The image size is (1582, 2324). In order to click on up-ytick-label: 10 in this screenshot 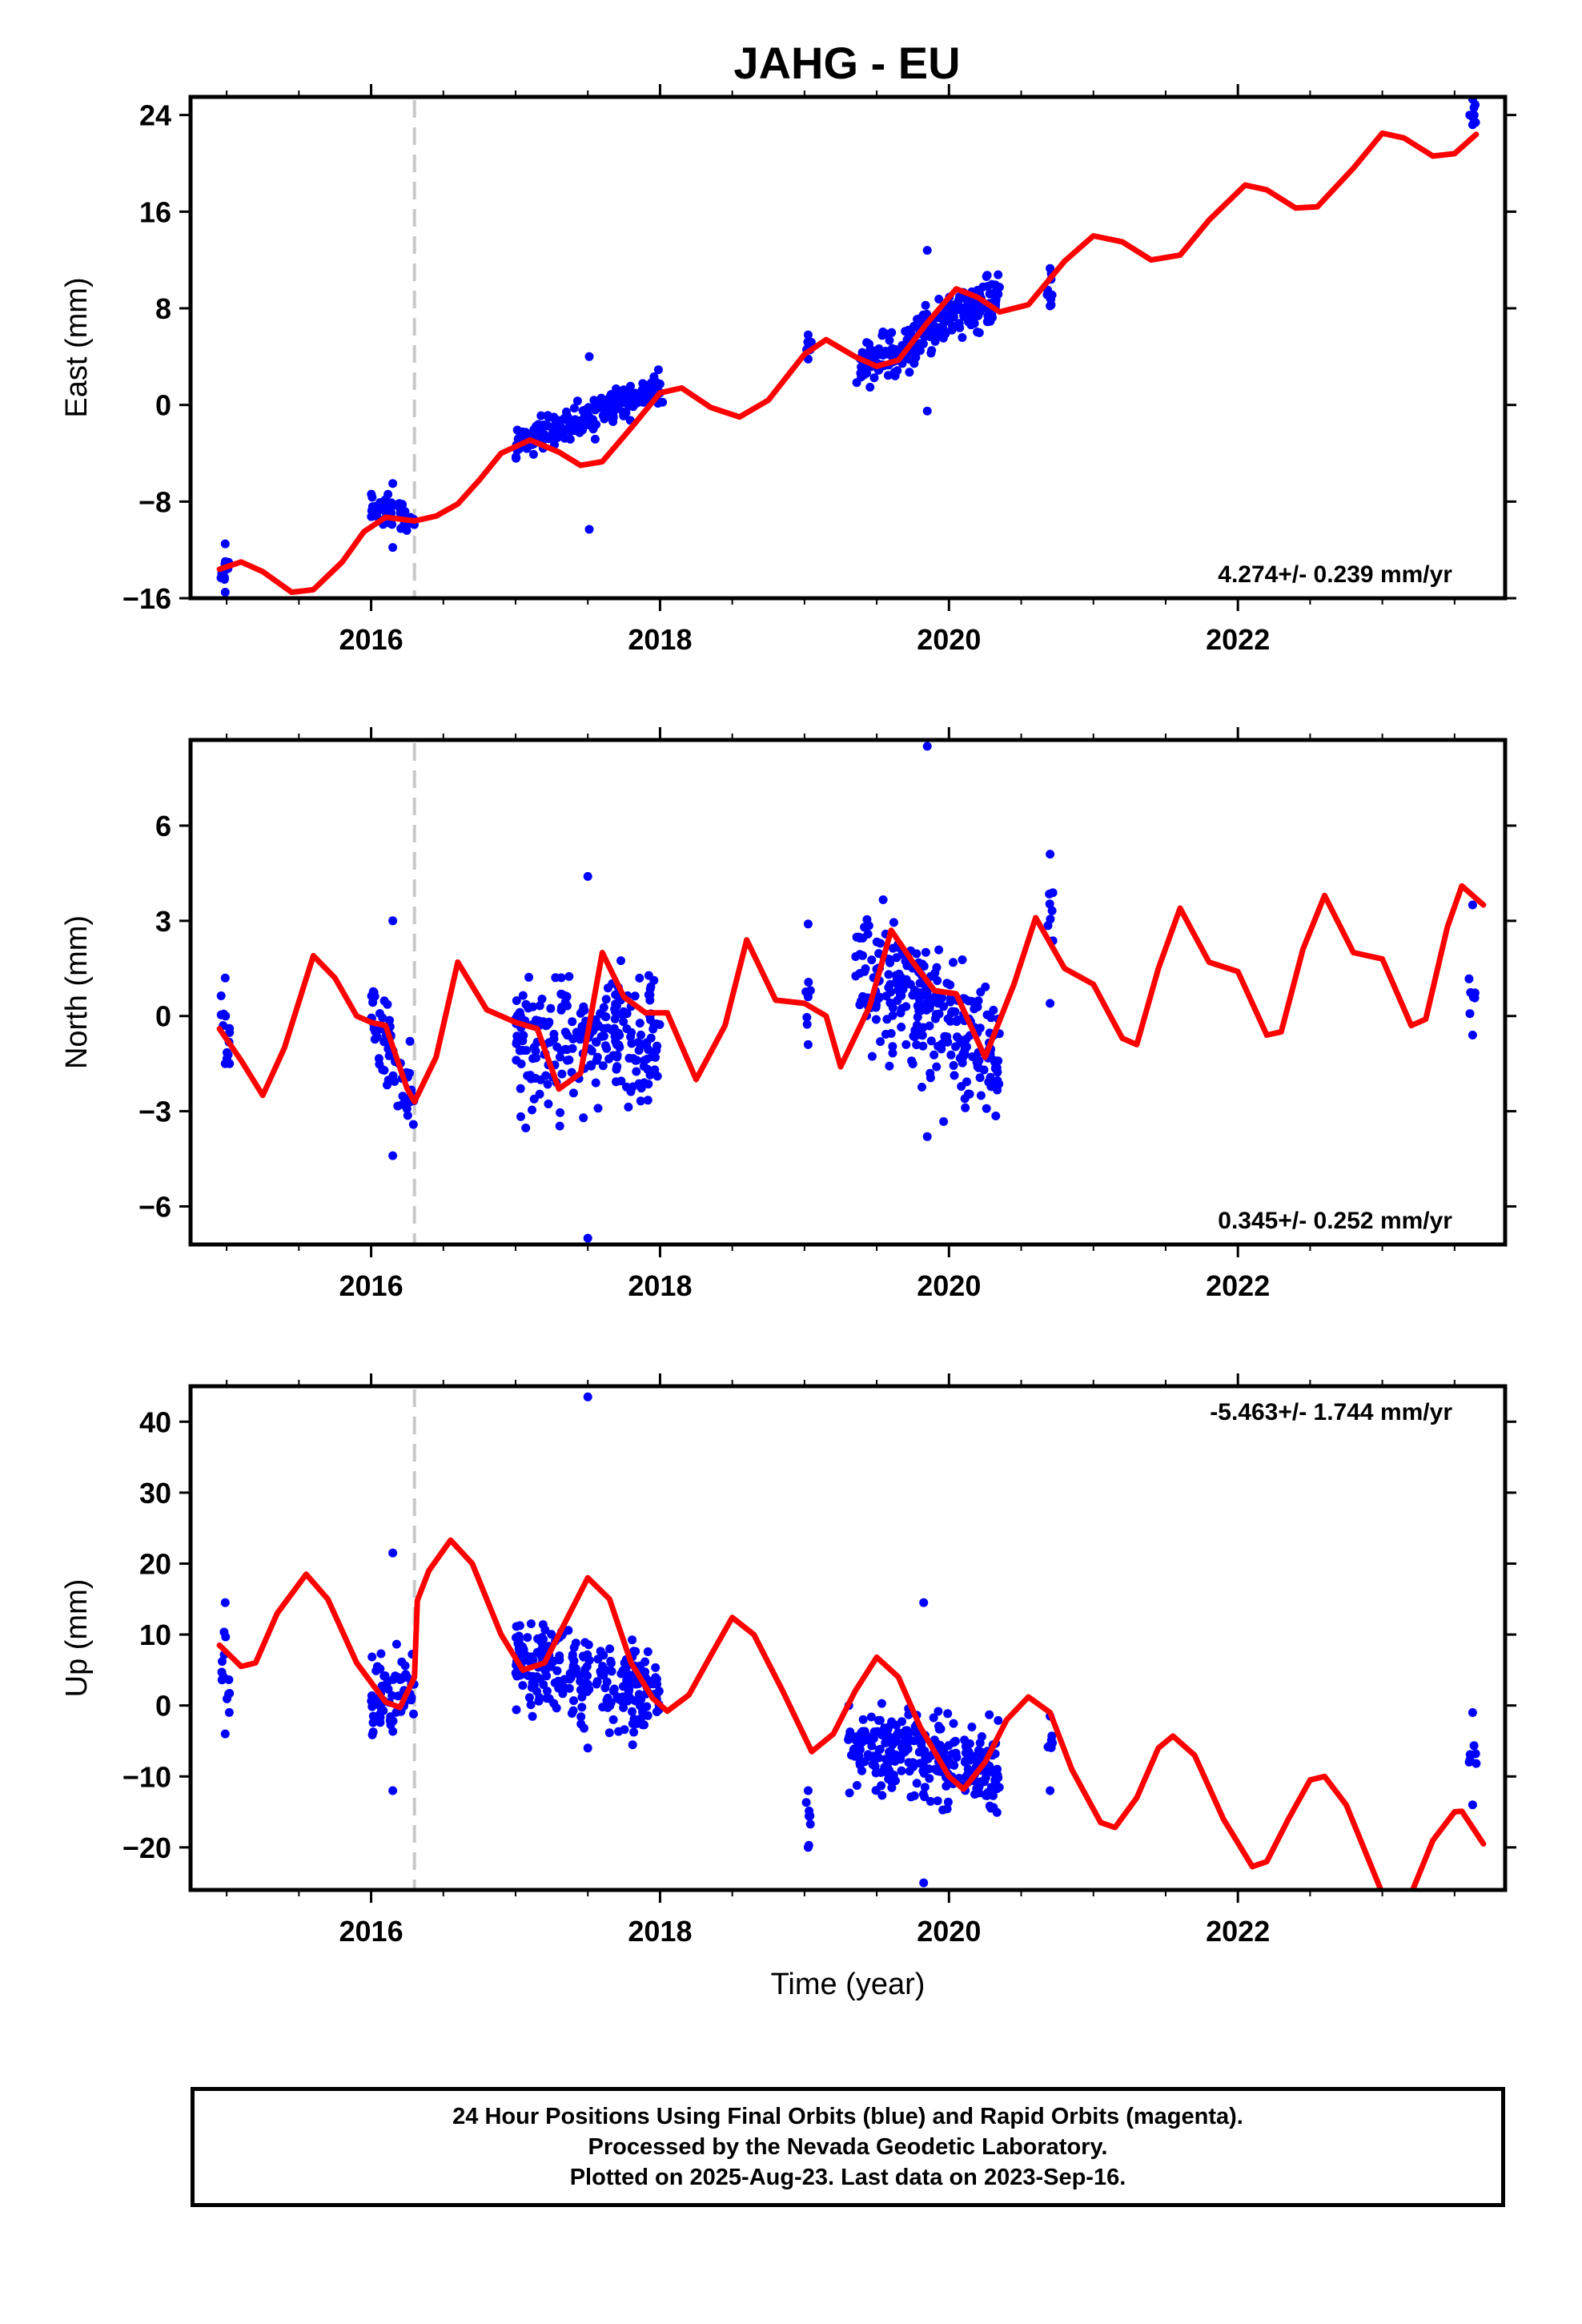, I will do `click(155, 1634)`.